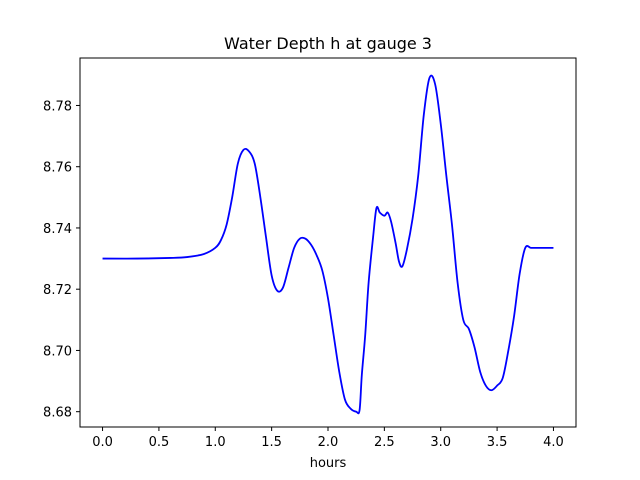 The width and height of the screenshot is (640, 480). Describe the element at coordinates (159, 442) in the screenshot. I see `x-tick-label: 0.5` at that location.